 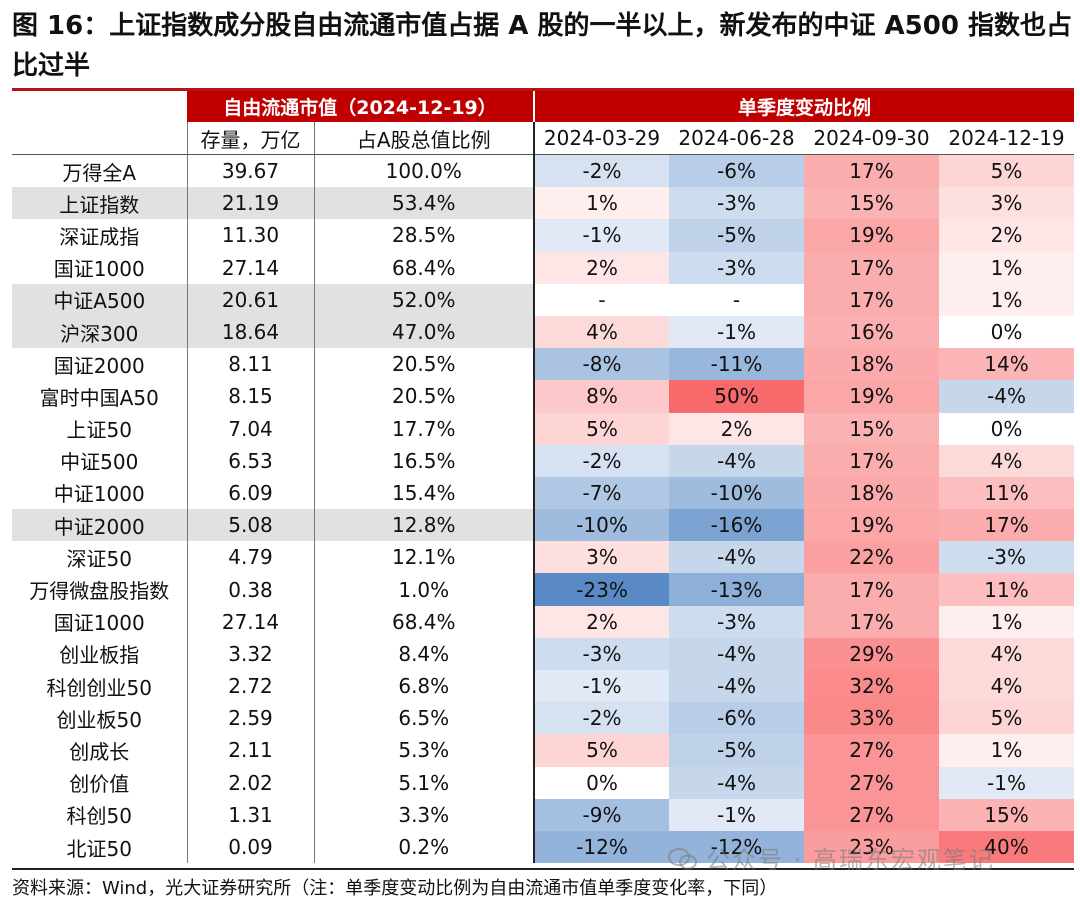 What do you see at coordinates (872, 686) in the screenshot?
I see `quarter-change-cell: 32%` at bounding box center [872, 686].